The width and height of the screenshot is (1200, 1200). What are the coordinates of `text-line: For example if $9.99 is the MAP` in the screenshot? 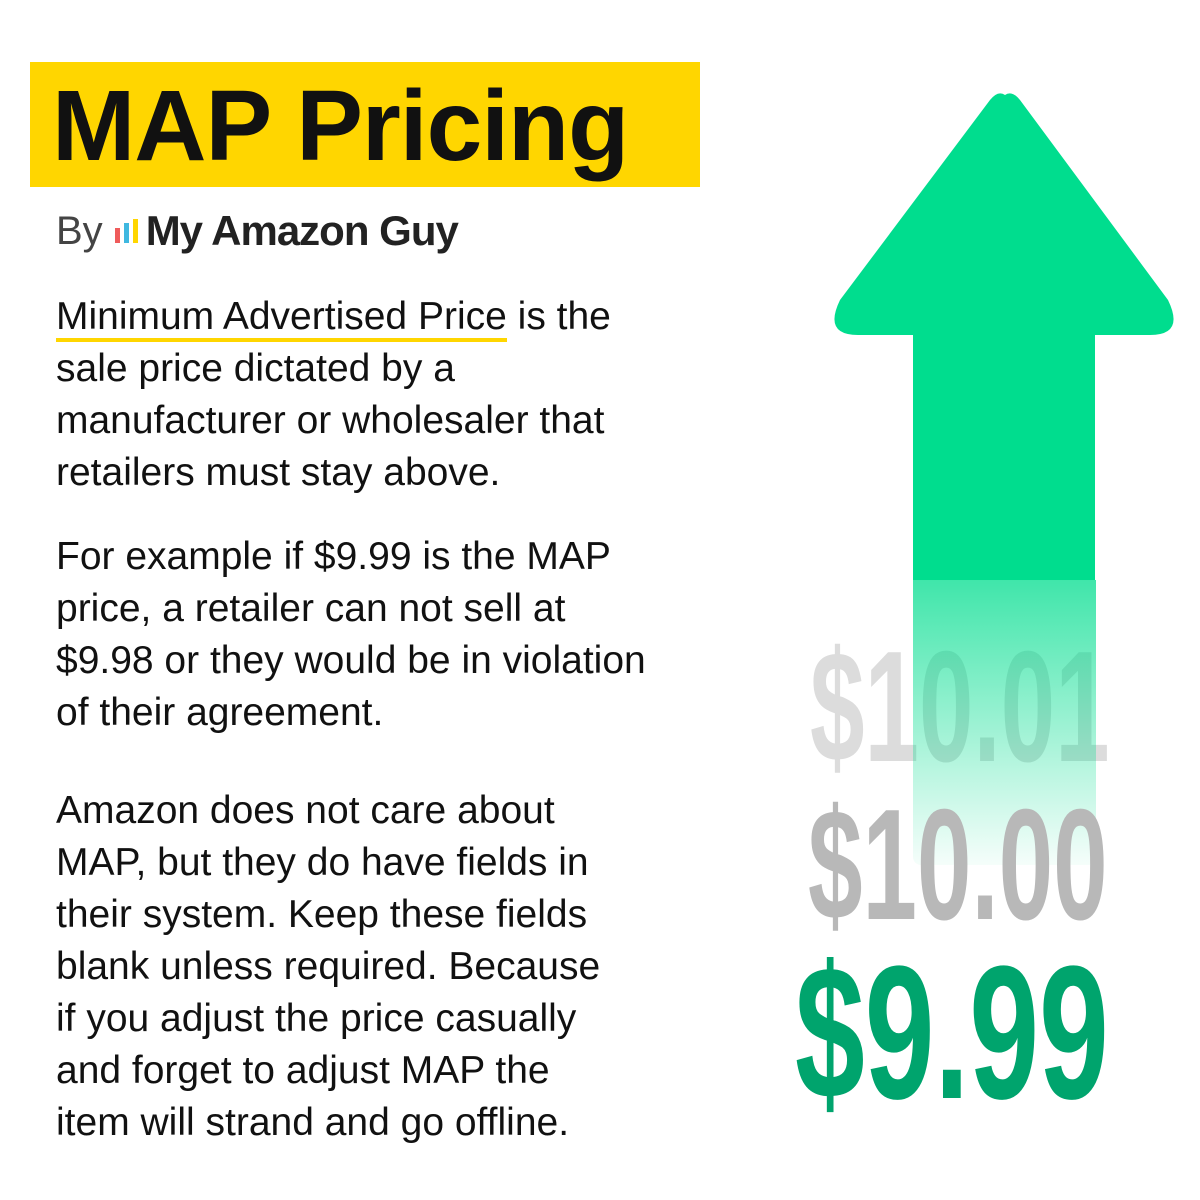 It's located at (333, 556).